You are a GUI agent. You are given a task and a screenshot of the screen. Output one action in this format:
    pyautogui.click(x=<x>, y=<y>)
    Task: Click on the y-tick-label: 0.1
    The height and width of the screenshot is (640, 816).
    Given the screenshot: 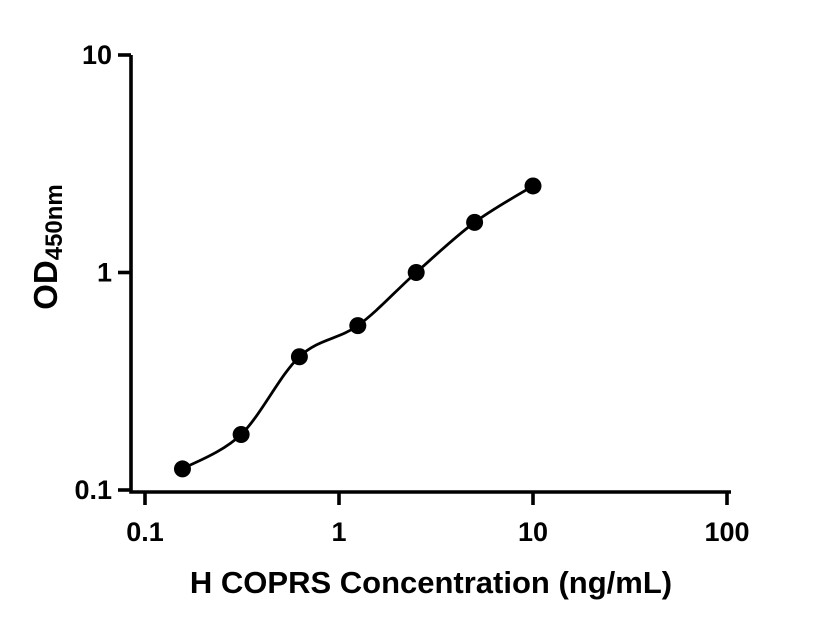 What is the action you would take?
    pyautogui.click(x=93, y=490)
    